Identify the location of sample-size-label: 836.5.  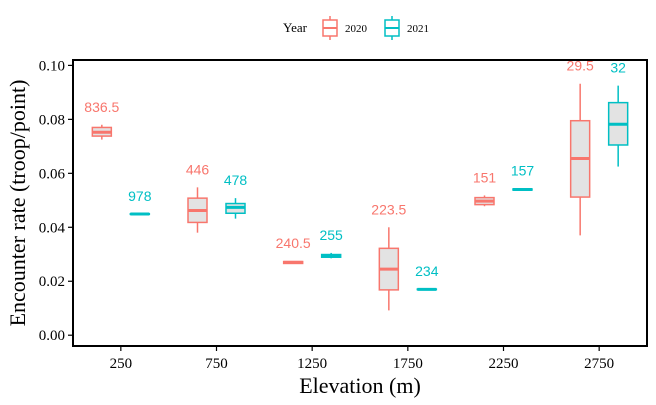
(101, 107).